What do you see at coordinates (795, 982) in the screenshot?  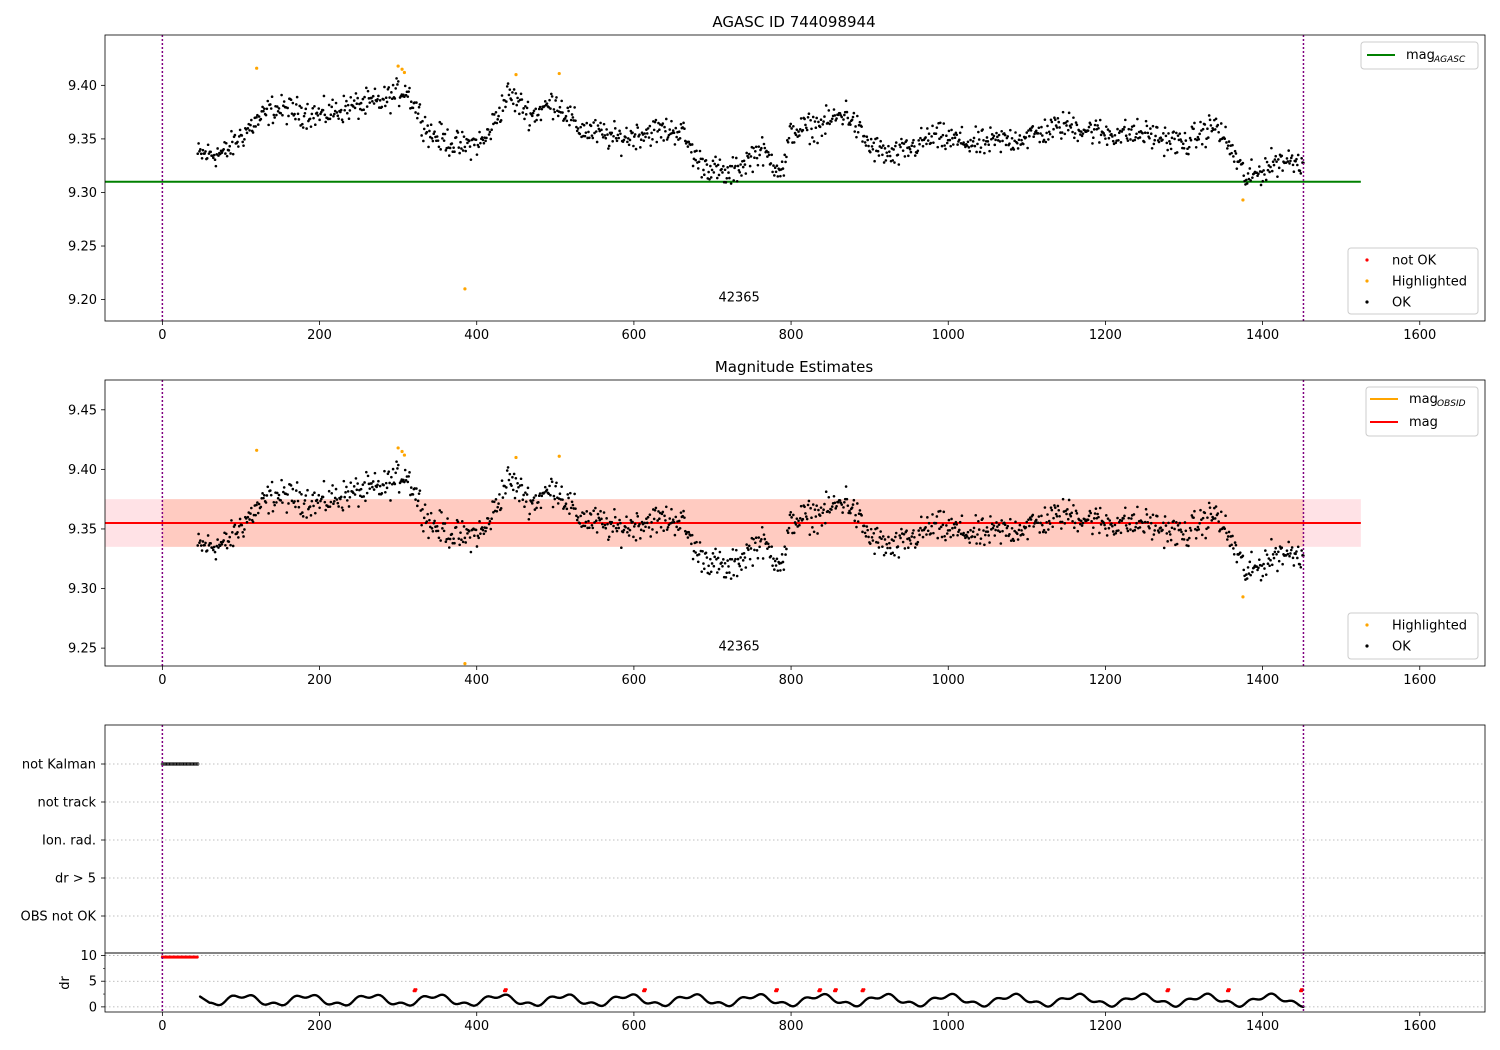 I see `dr-frame` at bounding box center [795, 982].